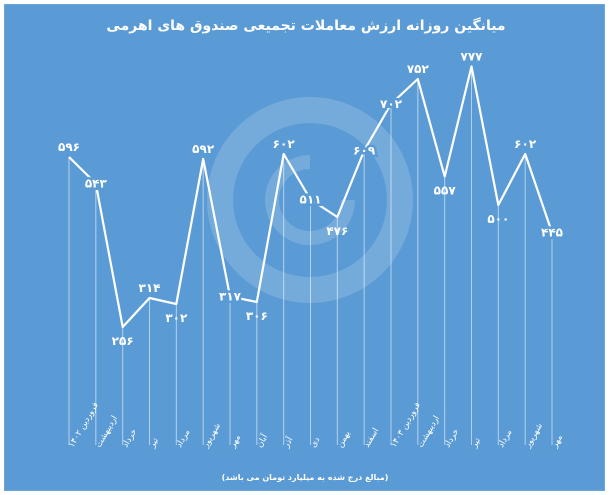 Image resolution: width=609 pixels, height=495 pixels. I want to click on data-label: ۵۱۱, so click(311, 200).